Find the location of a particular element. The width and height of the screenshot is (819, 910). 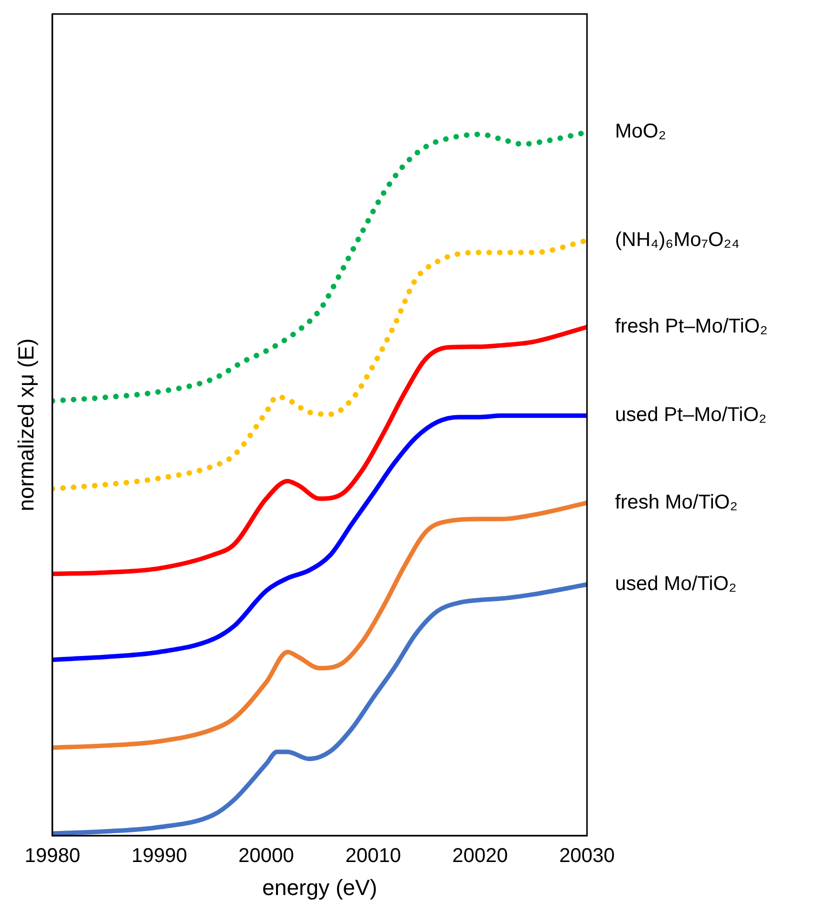

x-tick-label: 19990 is located at coordinates (160, 856).